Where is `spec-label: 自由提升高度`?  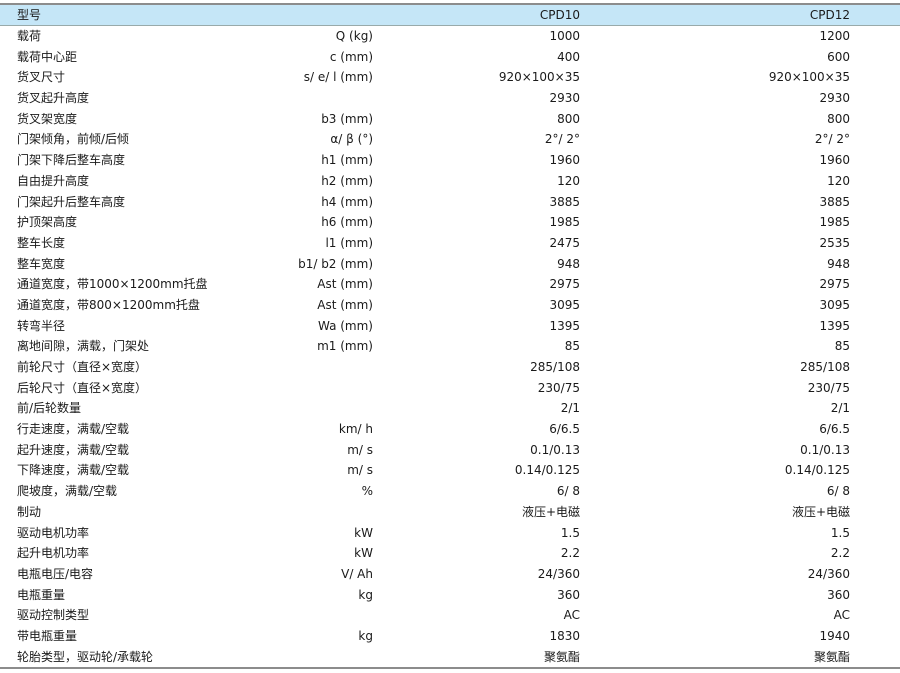
spec-label: 自由提升高度 is located at coordinates (53, 180).